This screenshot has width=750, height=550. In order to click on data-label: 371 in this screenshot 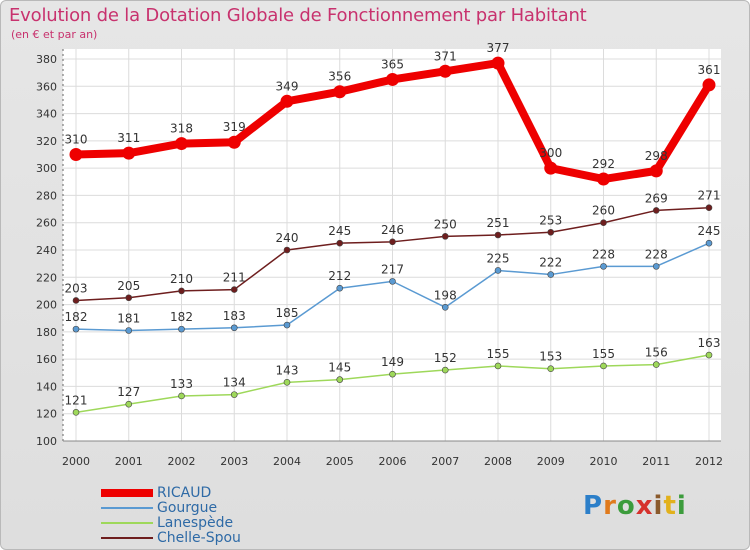, I will do `click(445, 56)`.